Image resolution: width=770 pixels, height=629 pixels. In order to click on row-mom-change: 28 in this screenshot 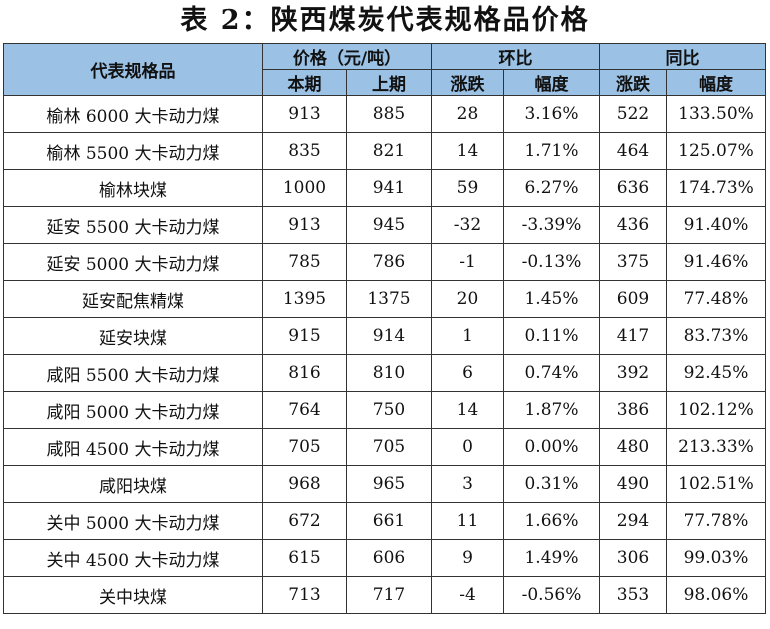, I will do `click(467, 114)`.